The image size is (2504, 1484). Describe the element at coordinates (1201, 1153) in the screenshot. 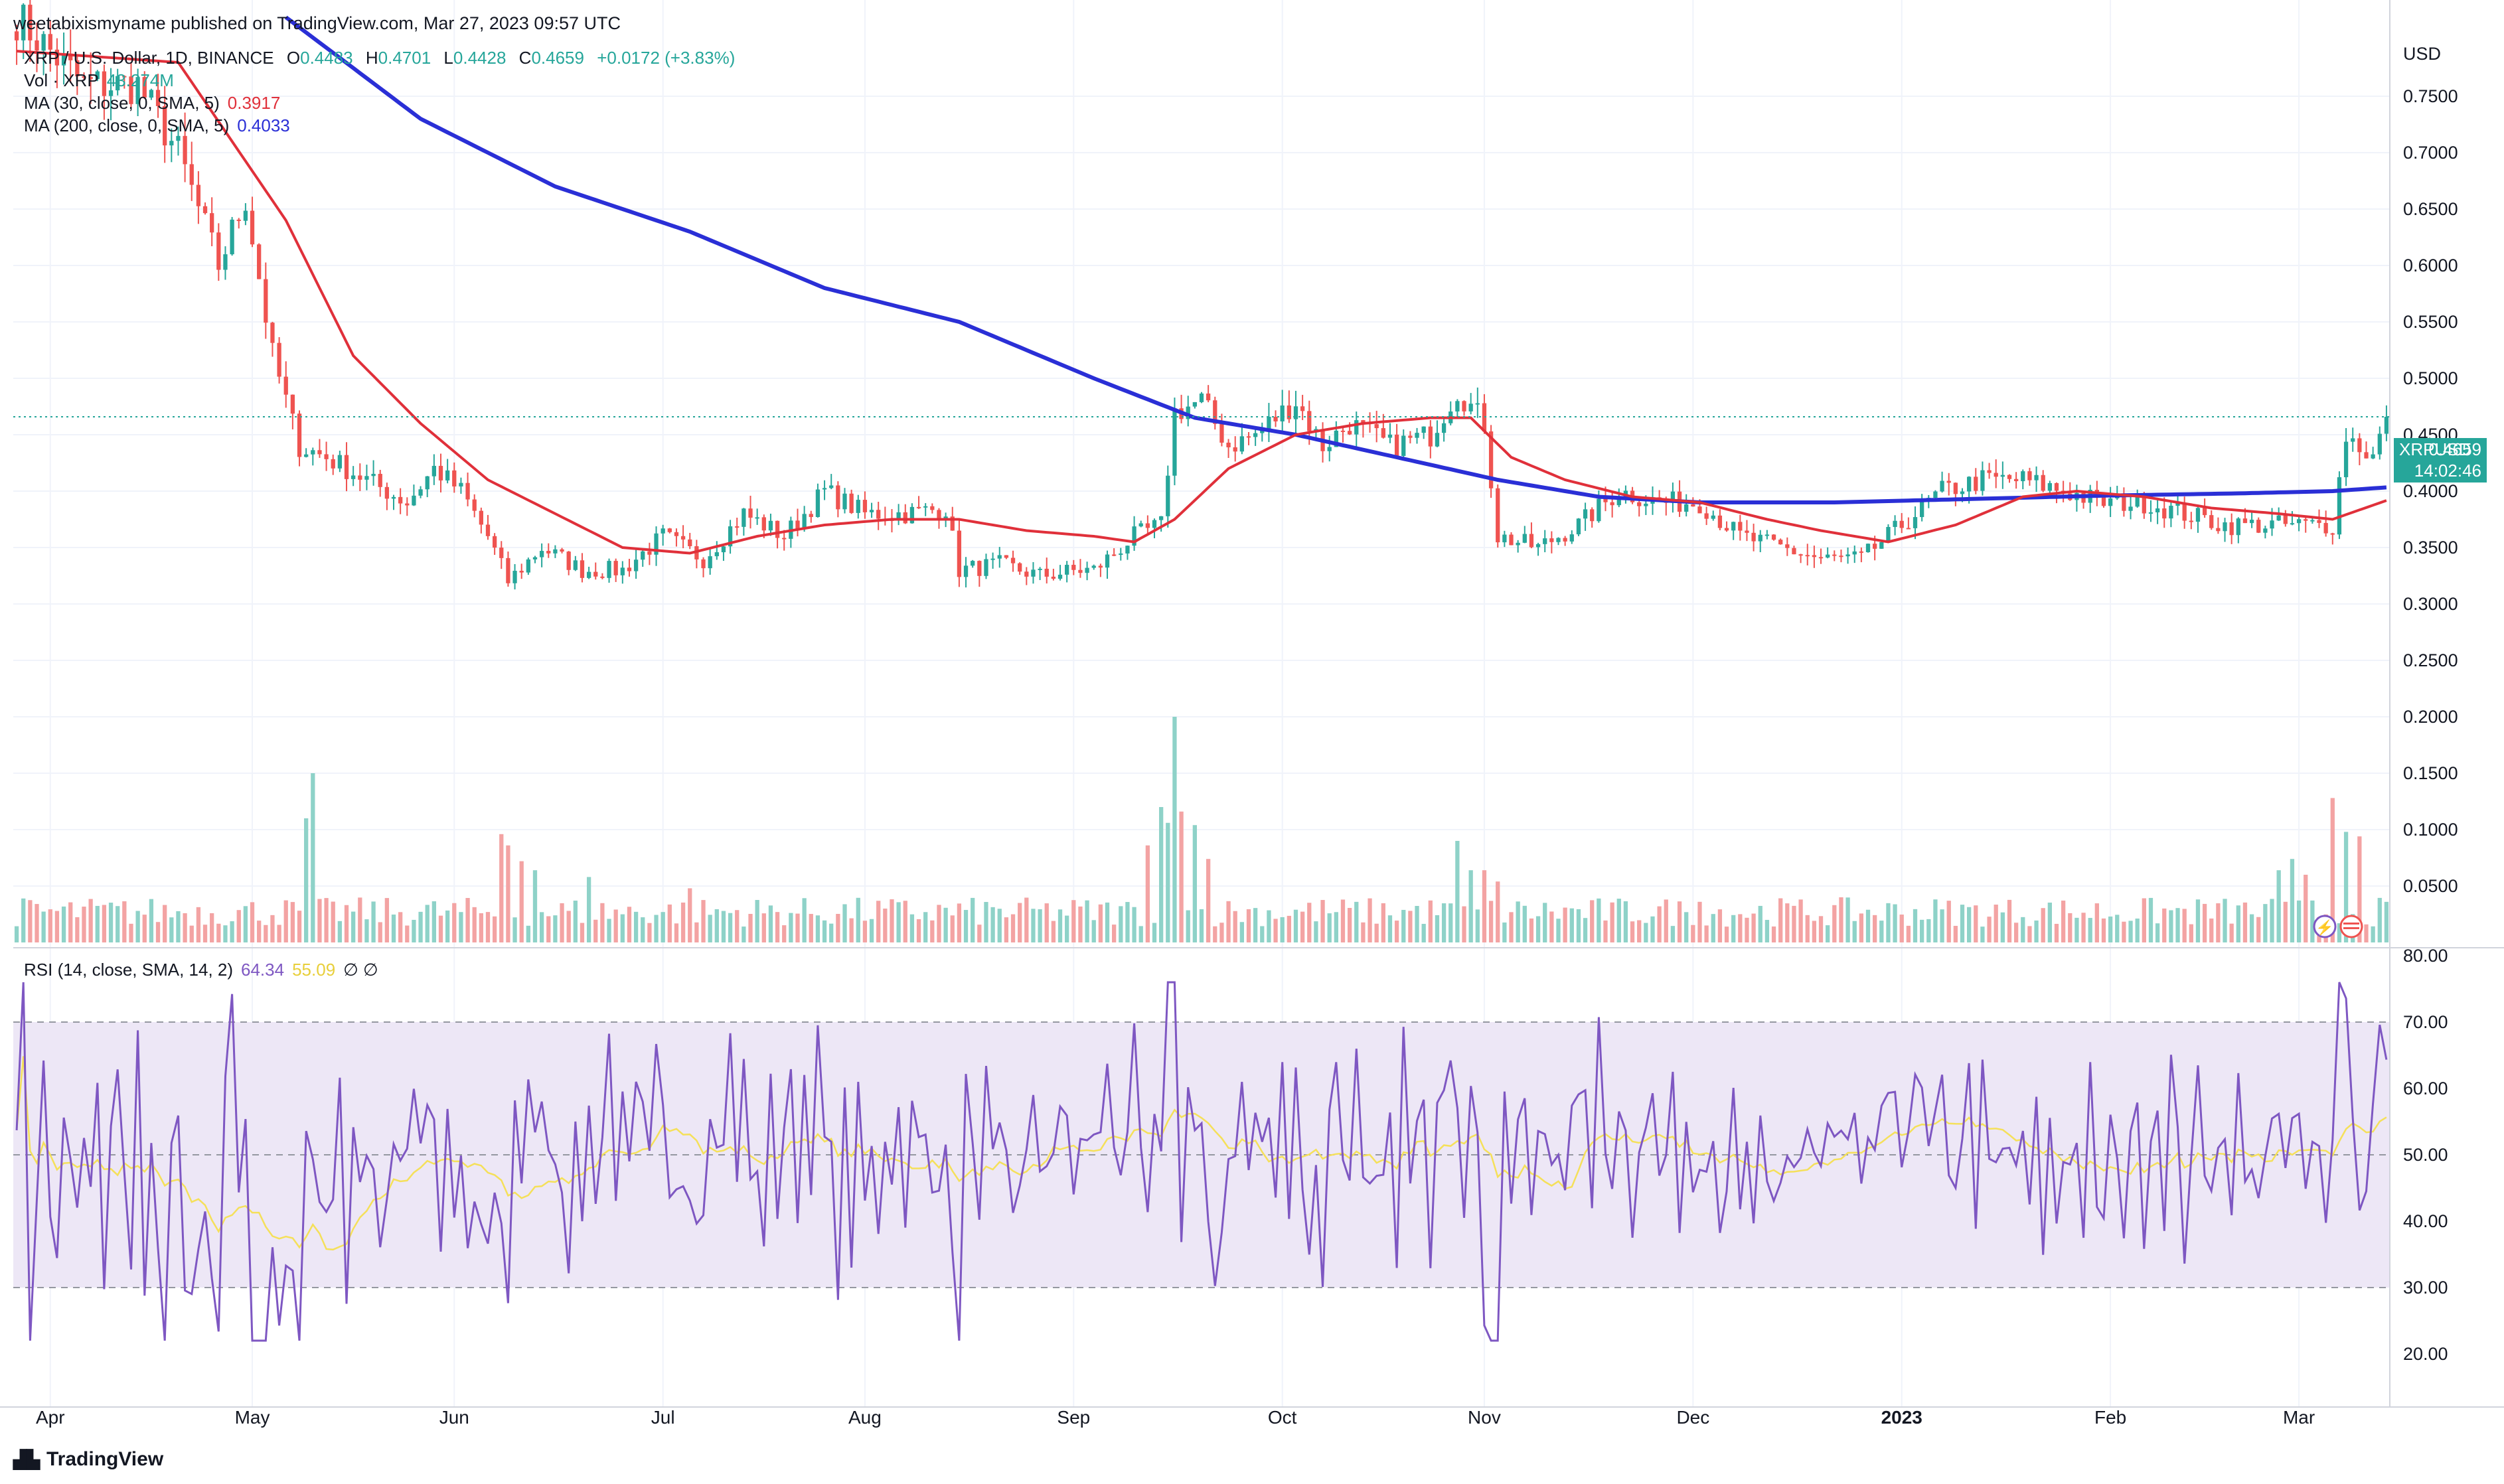

I see `rsi-sma-line` at that location.